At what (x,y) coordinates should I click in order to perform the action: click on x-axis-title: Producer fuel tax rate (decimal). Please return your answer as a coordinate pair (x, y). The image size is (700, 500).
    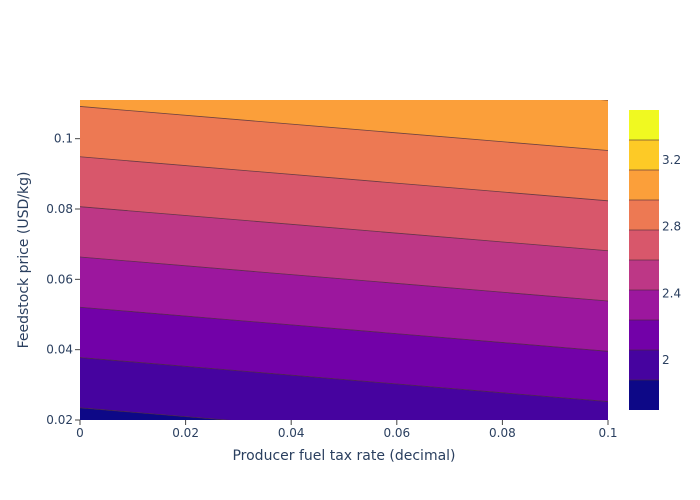
    Looking at the image, I should click on (343, 456).